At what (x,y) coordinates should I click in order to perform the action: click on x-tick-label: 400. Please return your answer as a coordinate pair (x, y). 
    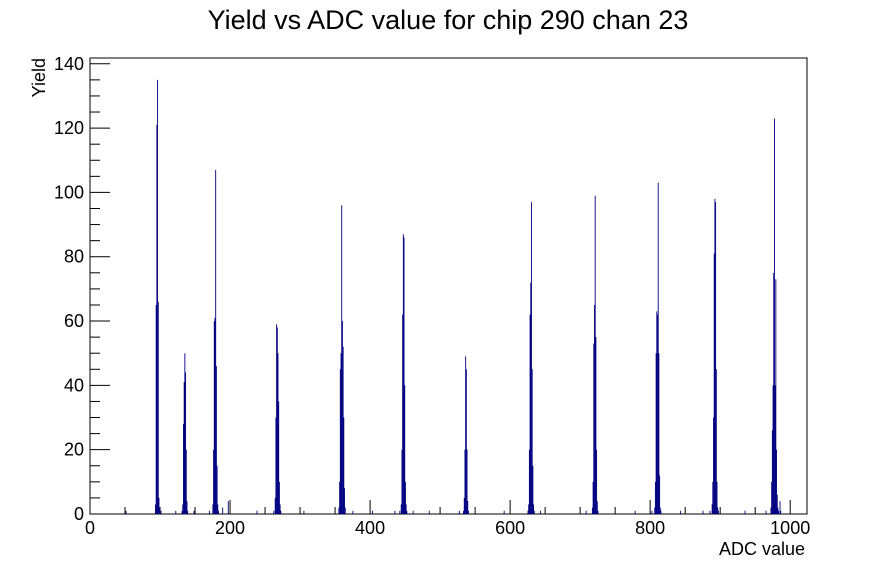
    Looking at the image, I should click on (370, 528).